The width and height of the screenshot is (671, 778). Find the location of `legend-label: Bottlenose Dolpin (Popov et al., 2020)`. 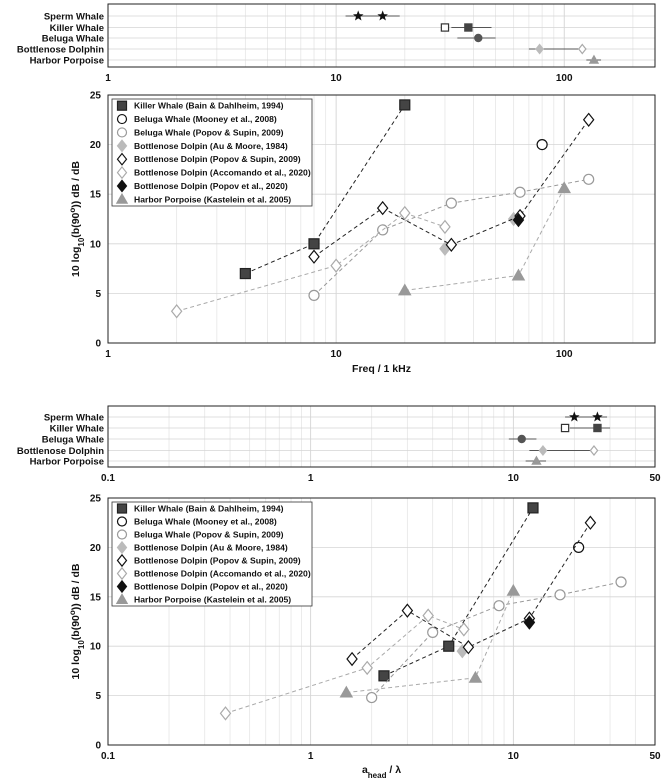

legend-label: Bottlenose Dolpin (Popov et al., 2020) is located at coordinates (211, 587).